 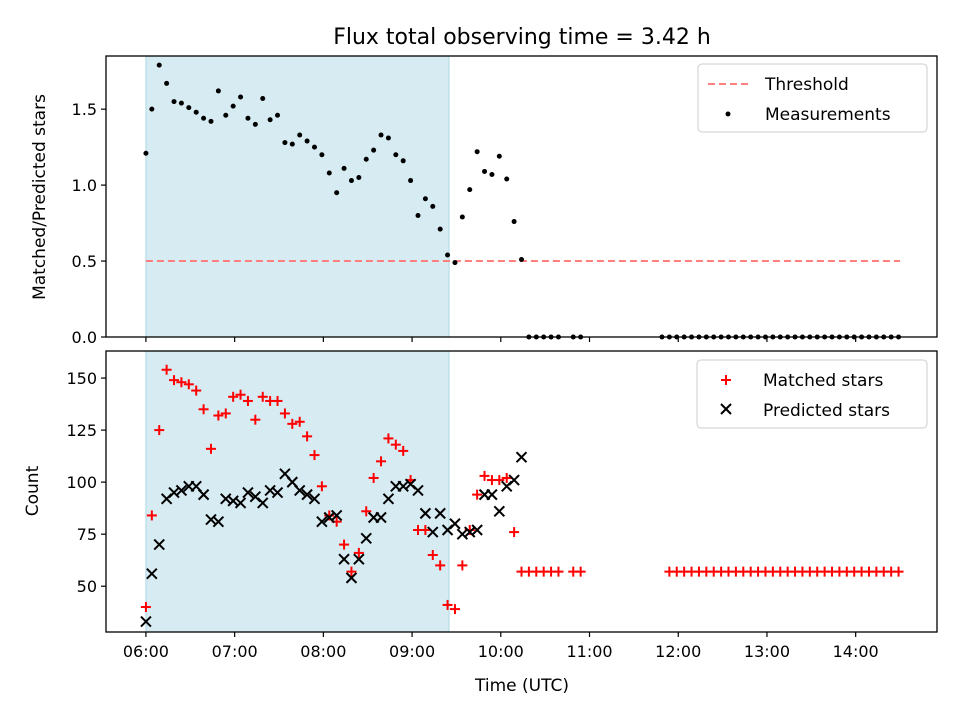 What do you see at coordinates (84, 337) in the screenshot?
I see `y-tick-label: 0.0` at bounding box center [84, 337].